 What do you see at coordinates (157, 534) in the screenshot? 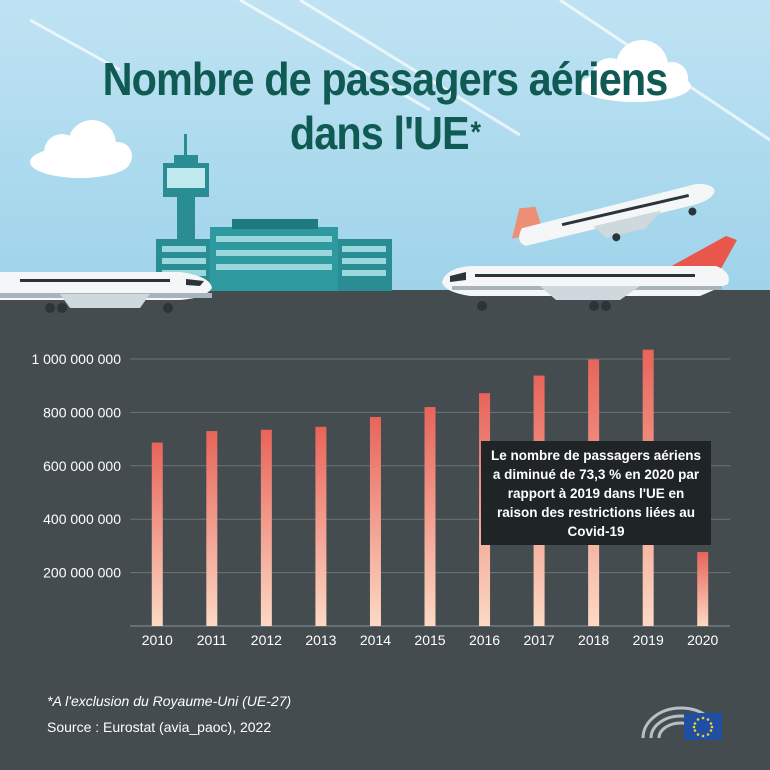
I see `bar-2010` at bounding box center [157, 534].